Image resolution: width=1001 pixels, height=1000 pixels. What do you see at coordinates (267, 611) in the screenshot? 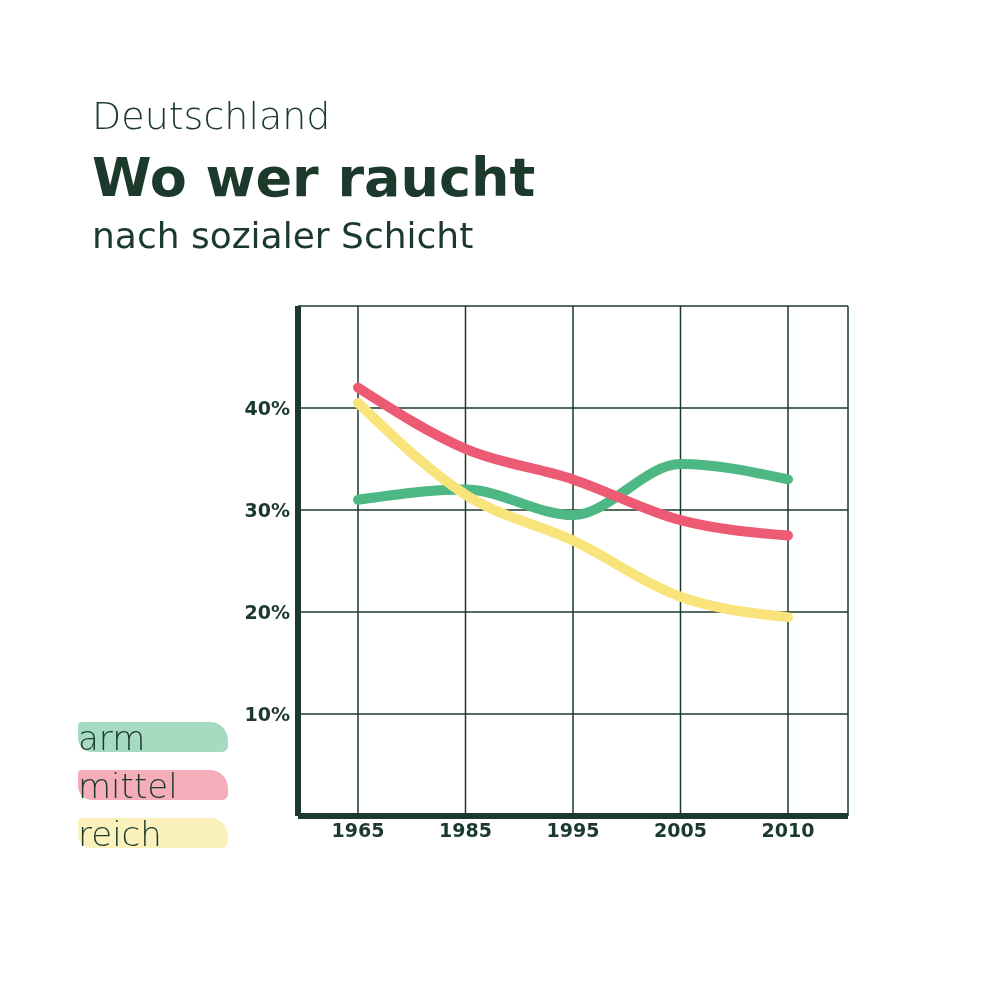
I see `y-tick-label: 20%` at bounding box center [267, 611].